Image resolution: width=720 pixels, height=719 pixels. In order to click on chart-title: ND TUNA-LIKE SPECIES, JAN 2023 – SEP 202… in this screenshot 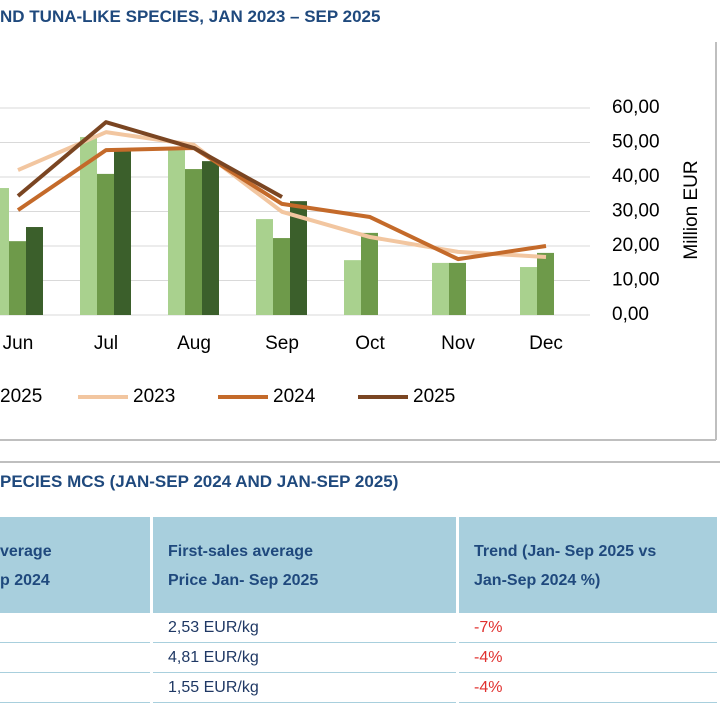, I will do `click(190, 16)`.